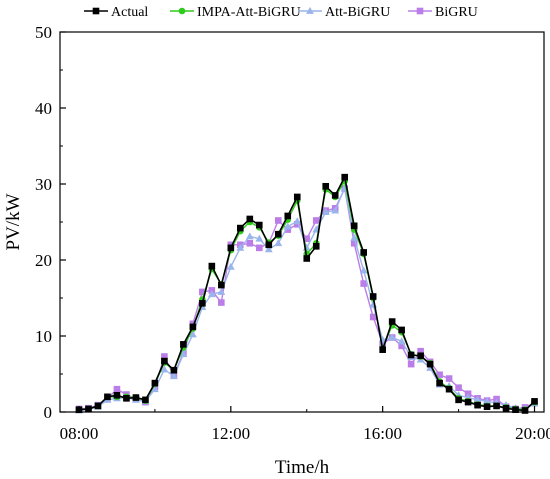 This screenshot has width=550, height=479. I want to click on legend-item-actual: Actual, so click(116, 12).